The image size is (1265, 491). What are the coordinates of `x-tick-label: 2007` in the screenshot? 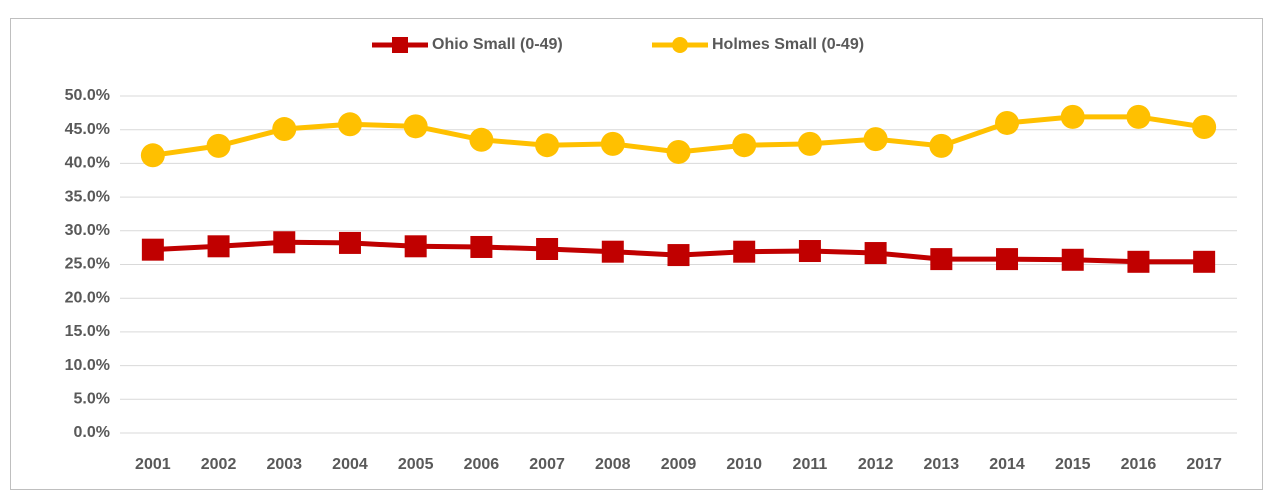 It's located at (547, 464).